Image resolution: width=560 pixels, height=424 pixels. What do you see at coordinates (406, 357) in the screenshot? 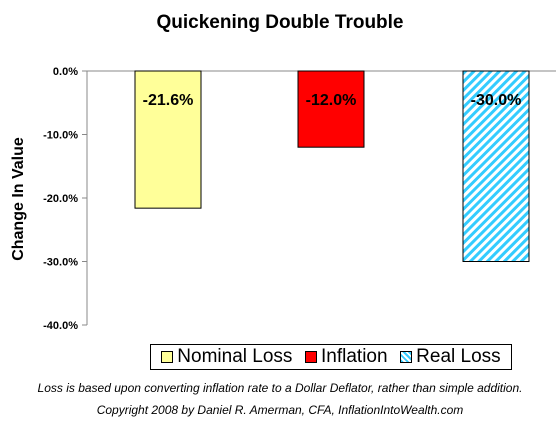
I see `legend-swatch-real-loss` at bounding box center [406, 357].